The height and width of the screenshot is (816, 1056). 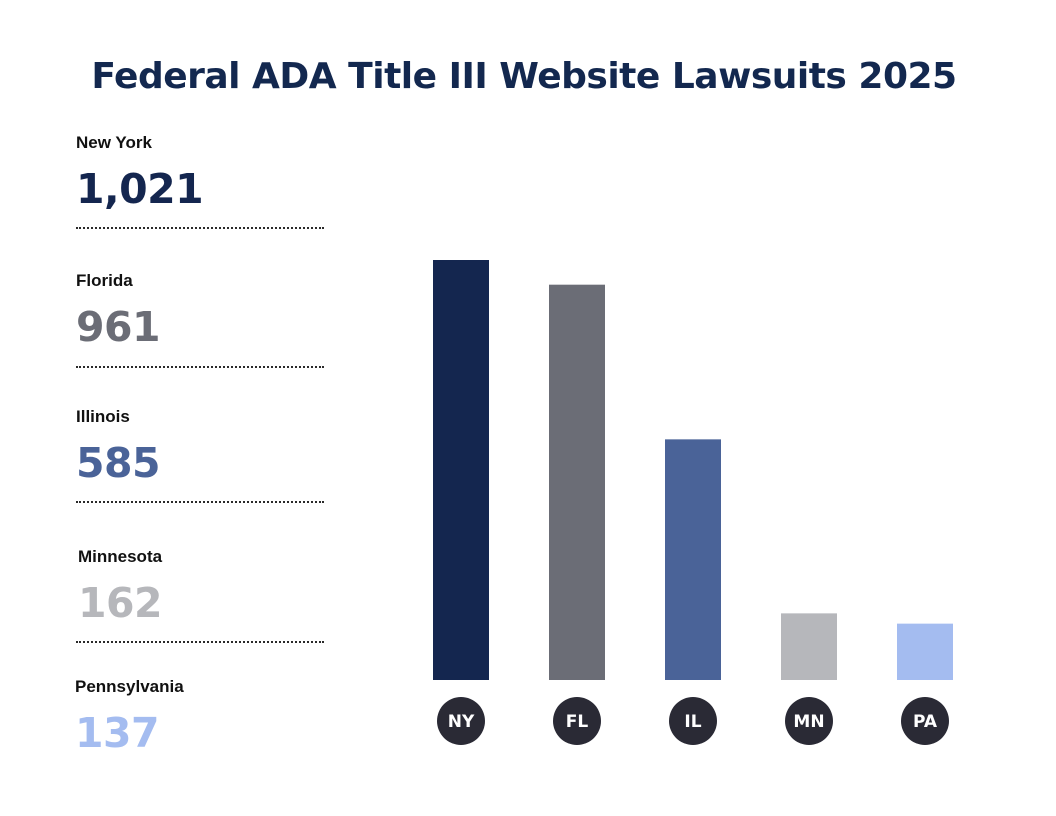 What do you see at coordinates (118, 463) in the screenshot?
I see `stat-value: 585` at bounding box center [118, 463].